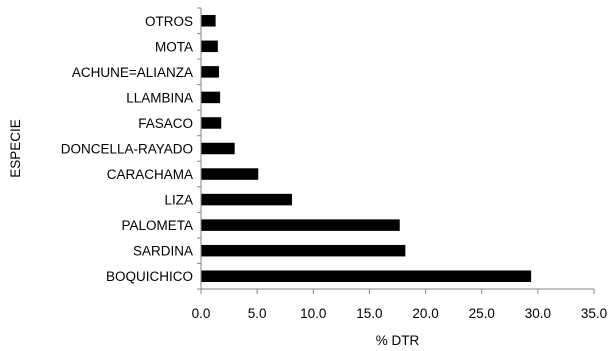 Image resolution: width=611 pixels, height=351 pixels. What do you see at coordinates (313, 313) in the screenshot?
I see `x-tick-label: 10.0` at bounding box center [313, 313].